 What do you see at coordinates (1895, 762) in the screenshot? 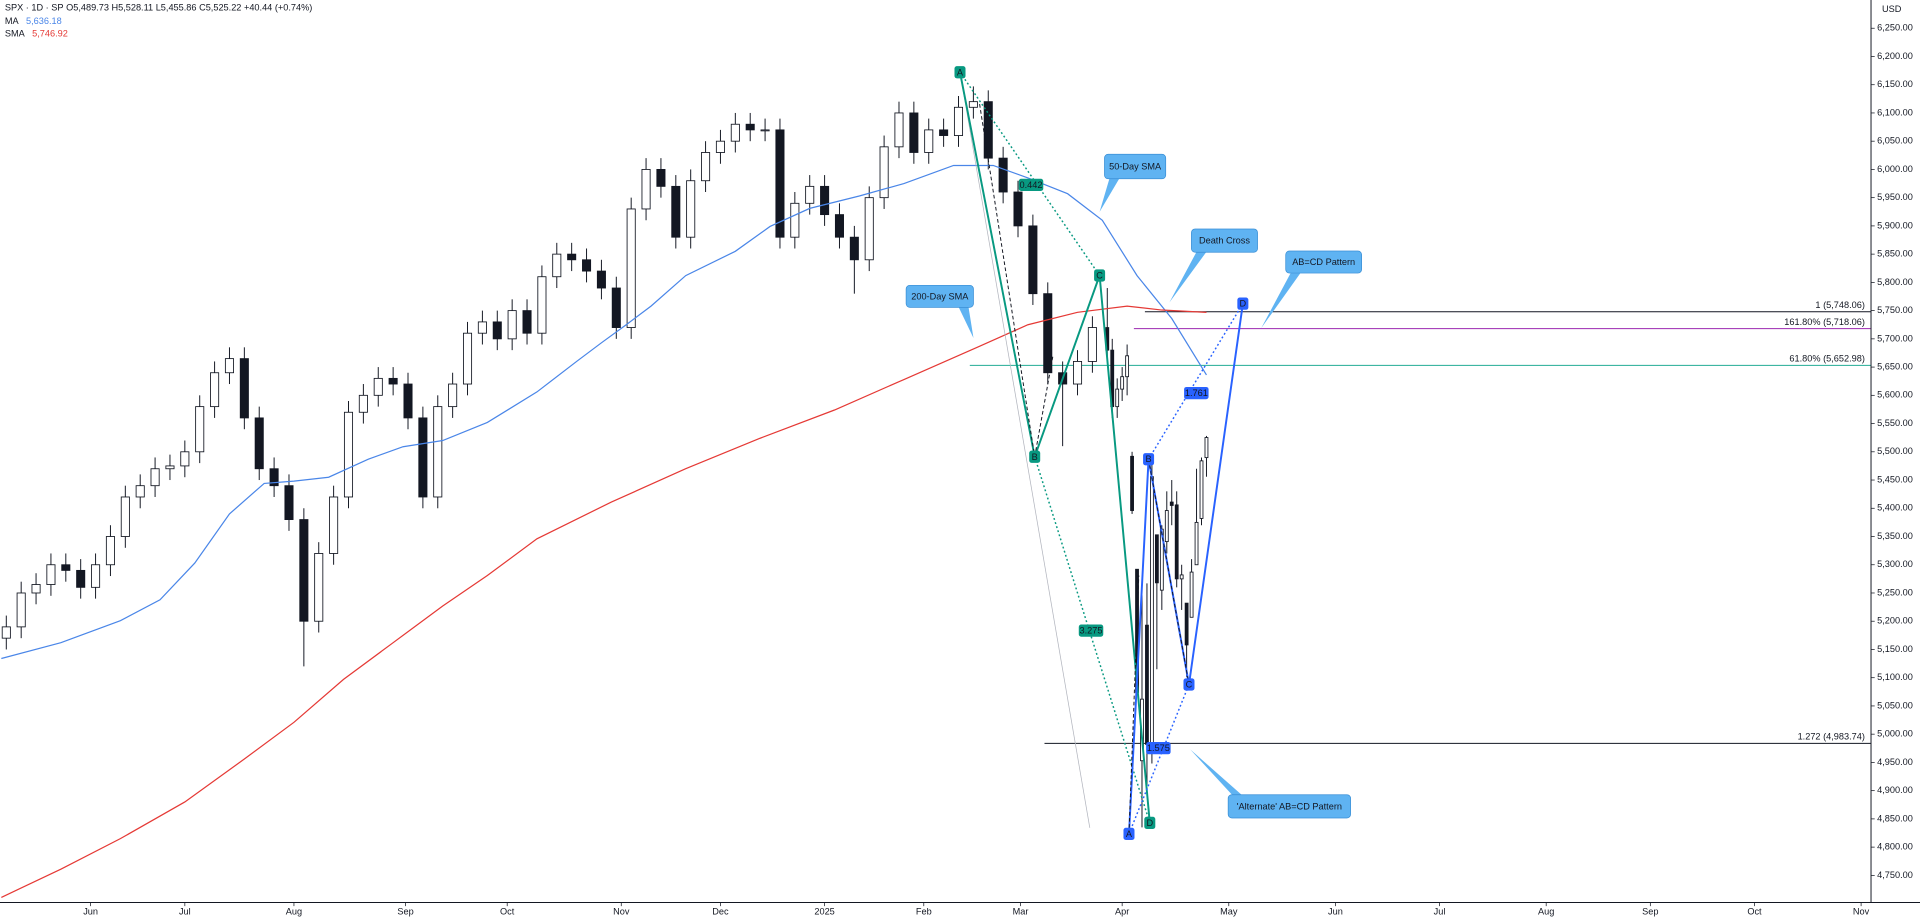
I see `y-tick-label: 4,950.00` at bounding box center [1895, 762].